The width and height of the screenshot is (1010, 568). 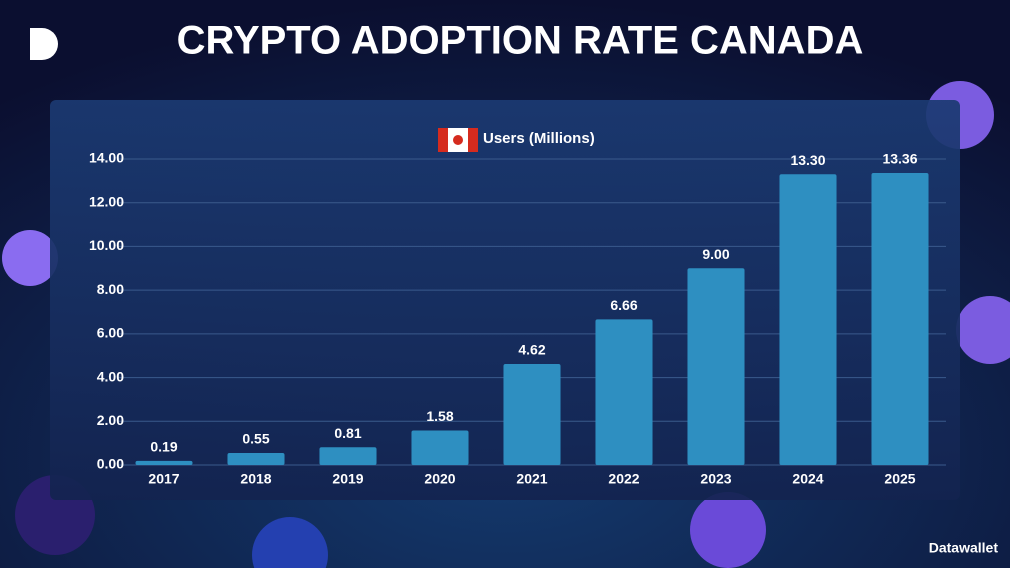 What do you see at coordinates (531, 479) in the screenshot?
I see `x-tick-label: 2021` at bounding box center [531, 479].